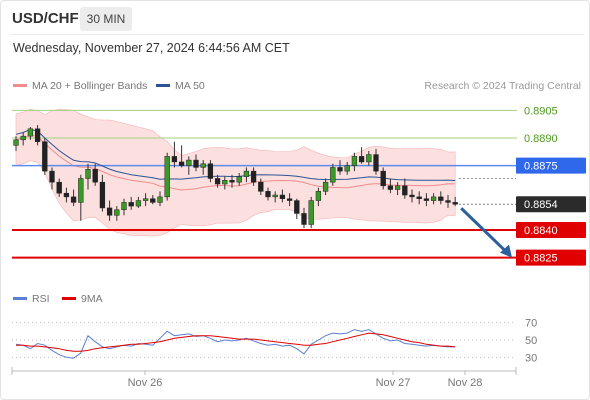 Image resolution: width=590 pixels, height=400 pixels. What do you see at coordinates (541, 205) in the screenshot?
I see `level-label: 0.8854` at bounding box center [541, 205].